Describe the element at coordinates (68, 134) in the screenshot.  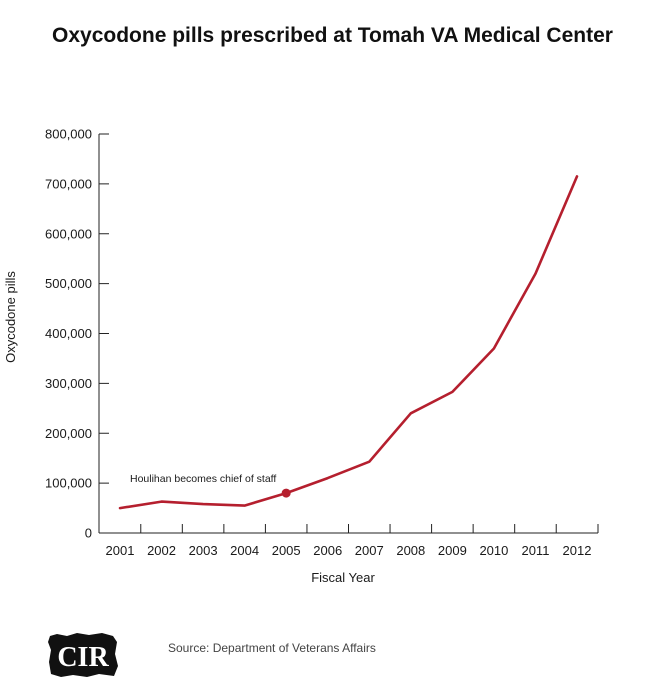
I see `y-tick-label: 800,000` at that location.